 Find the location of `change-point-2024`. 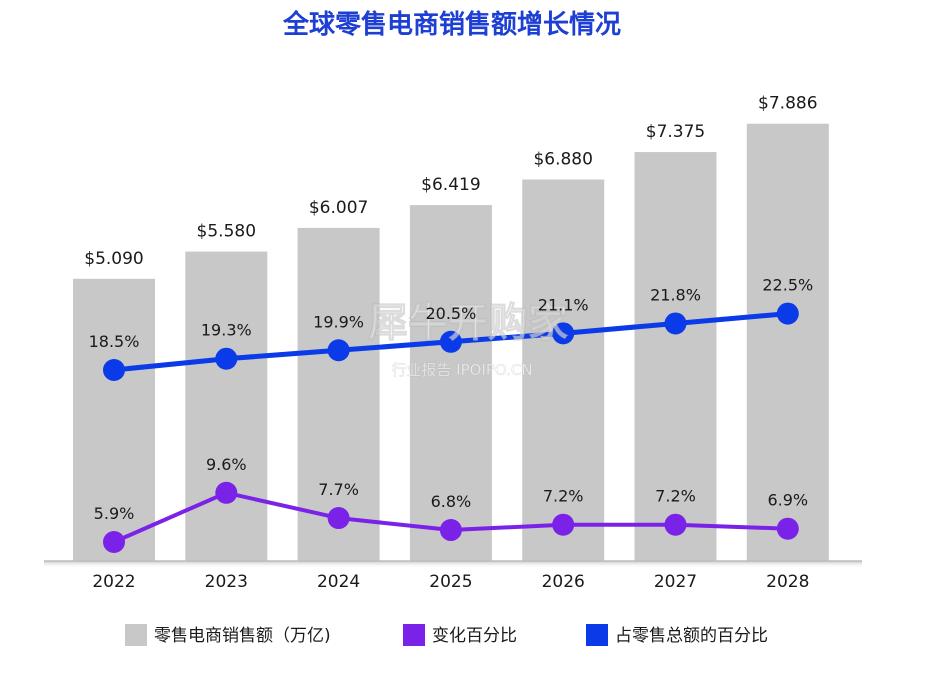

change-point-2024 is located at coordinates (338, 518).